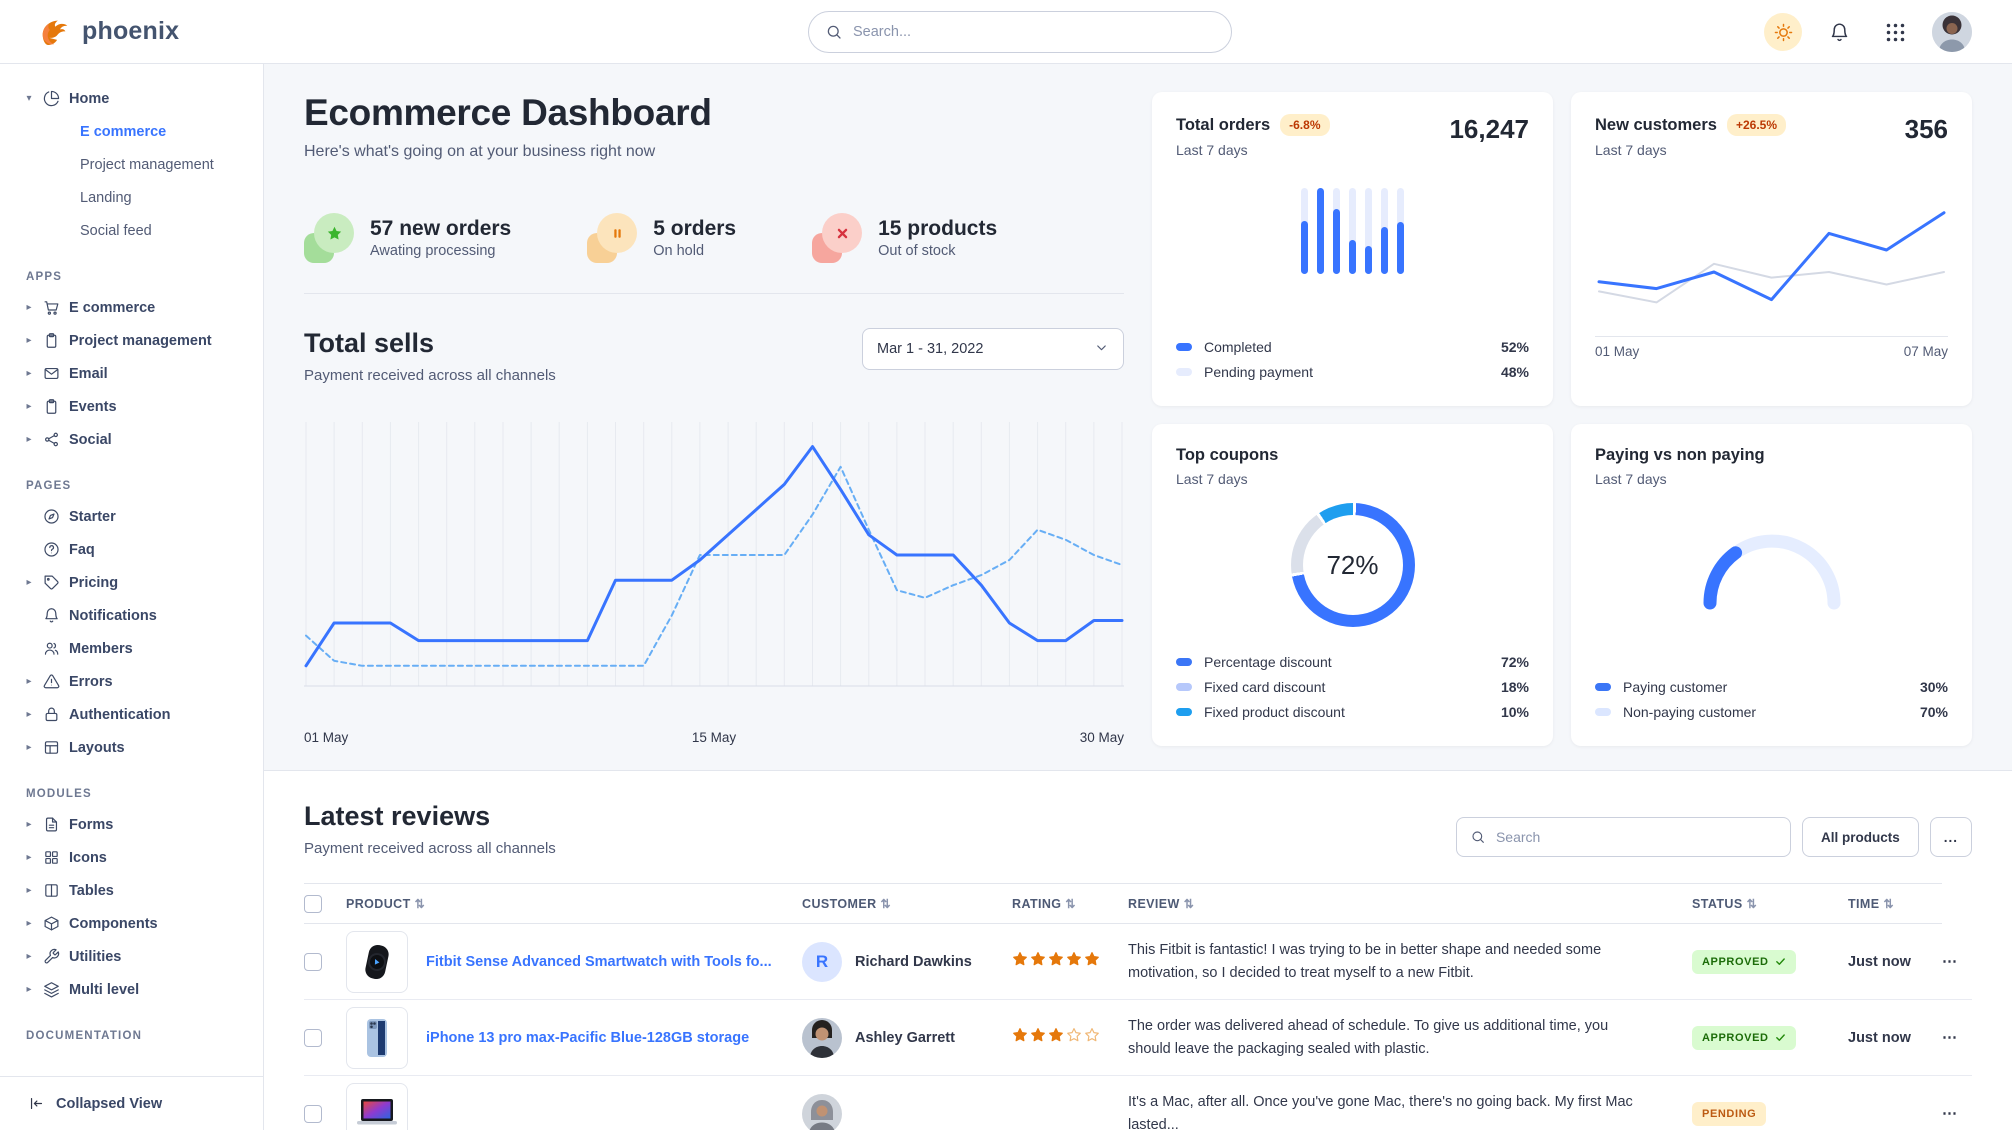 The width and height of the screenshot is (2012, 1130). I want to click on legend-label: Non-paying customer, so click(1690, 711).